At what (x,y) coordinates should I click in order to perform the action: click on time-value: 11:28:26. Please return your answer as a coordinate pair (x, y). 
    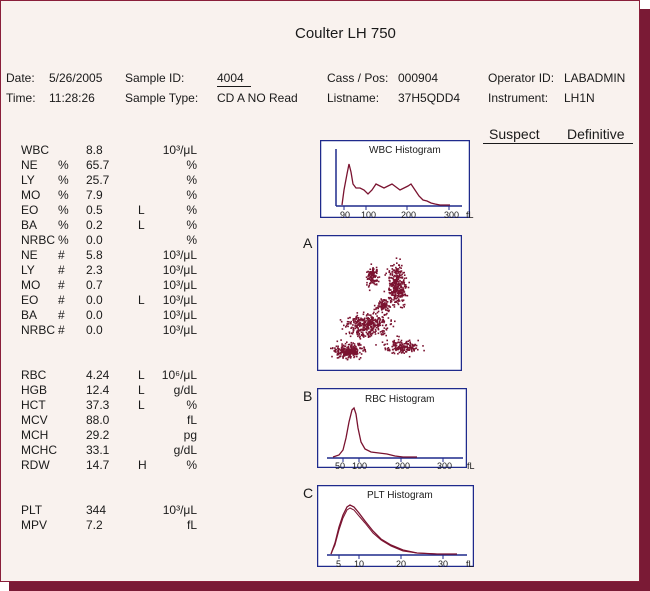
    Looking at the image, I should click on (72, 98).